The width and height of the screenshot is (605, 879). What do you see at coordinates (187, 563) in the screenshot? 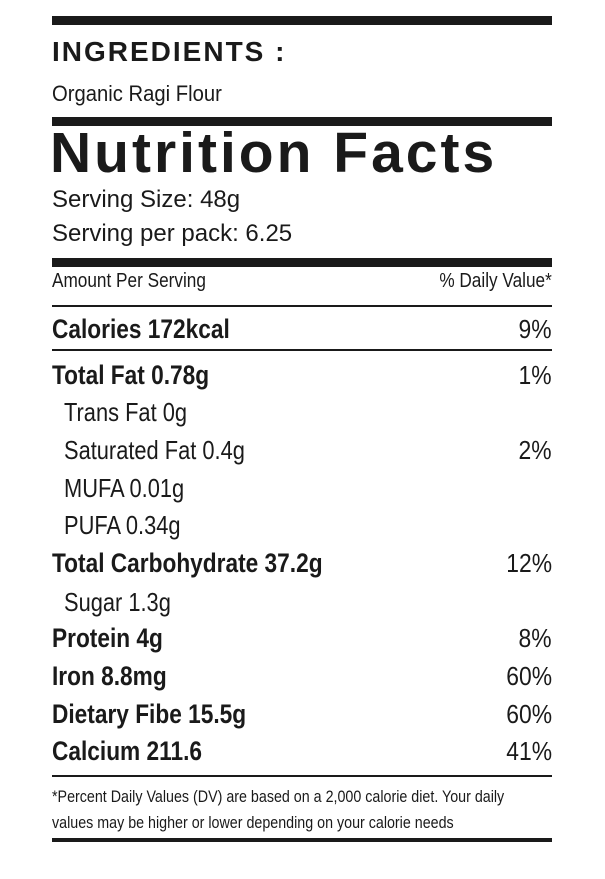
I see `nutrient-name: Total Carbohydrate 37.2g` at bounding box center [187, 563].